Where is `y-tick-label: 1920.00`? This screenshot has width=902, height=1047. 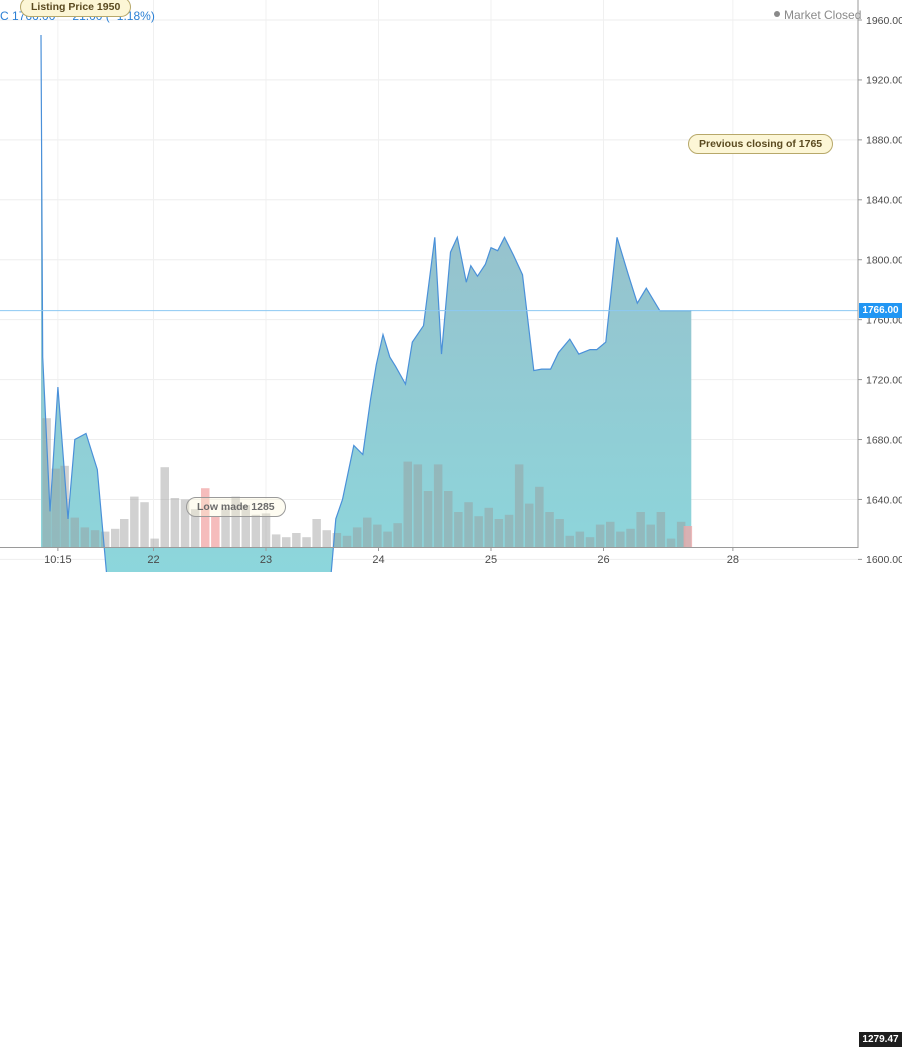
y-tick-label: 1920.00 is located at coordinates (884, 81).